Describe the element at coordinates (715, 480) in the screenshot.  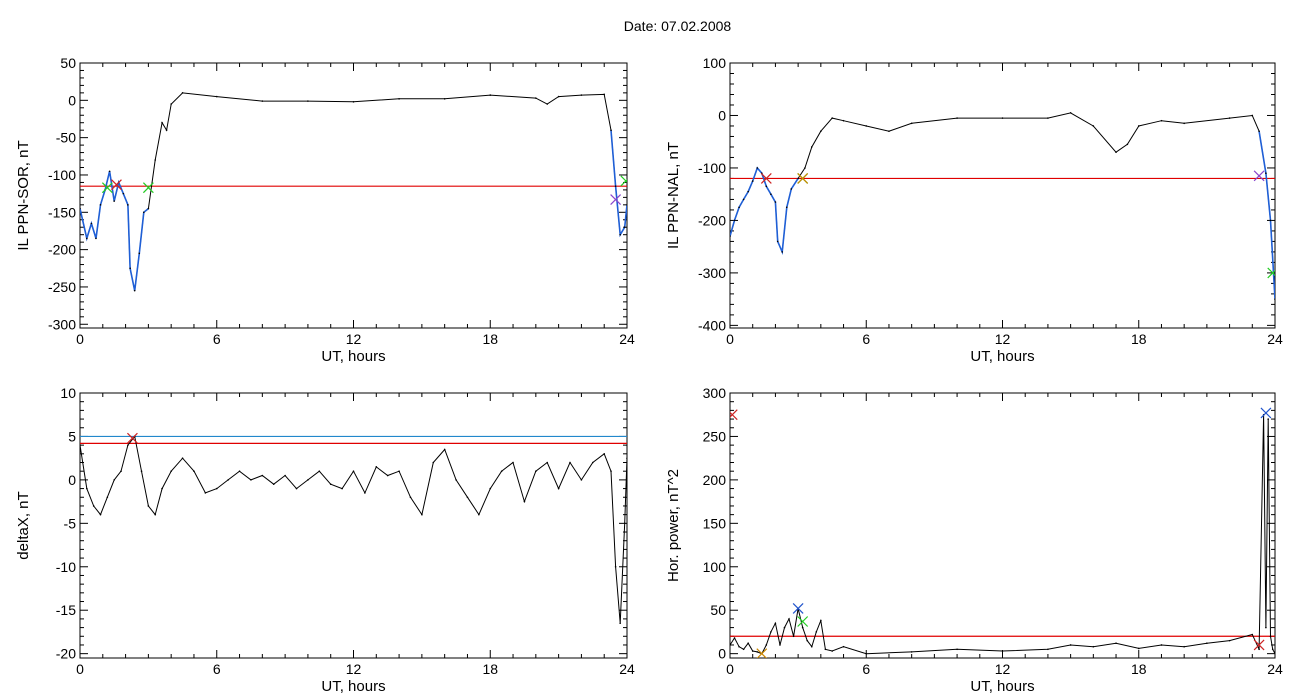
I see `y-tick-label: 200` at that location.